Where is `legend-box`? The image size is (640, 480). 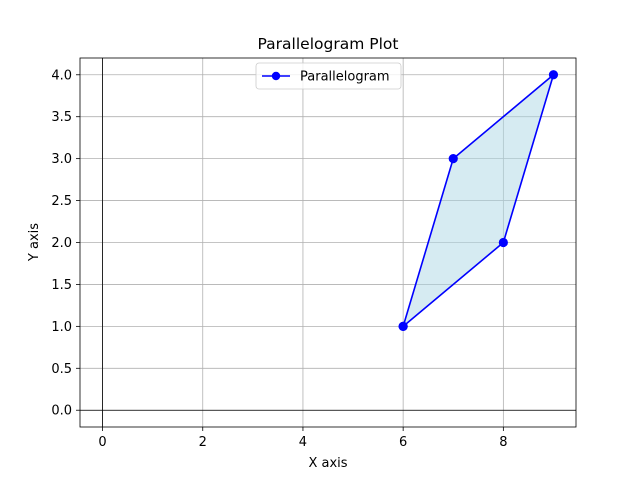 legend-box is located at coordinates (328, 76).